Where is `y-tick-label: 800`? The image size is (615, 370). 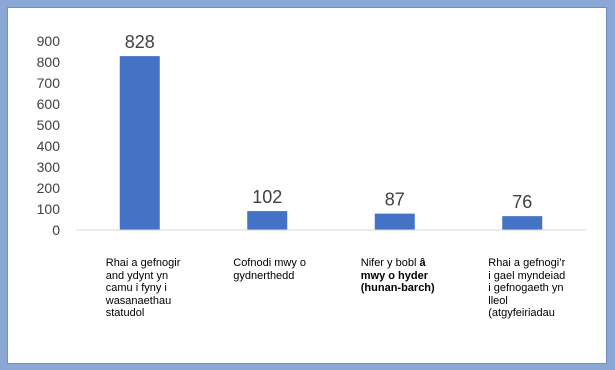
y-tick-label: 800 is located at coordinates (49, 62).